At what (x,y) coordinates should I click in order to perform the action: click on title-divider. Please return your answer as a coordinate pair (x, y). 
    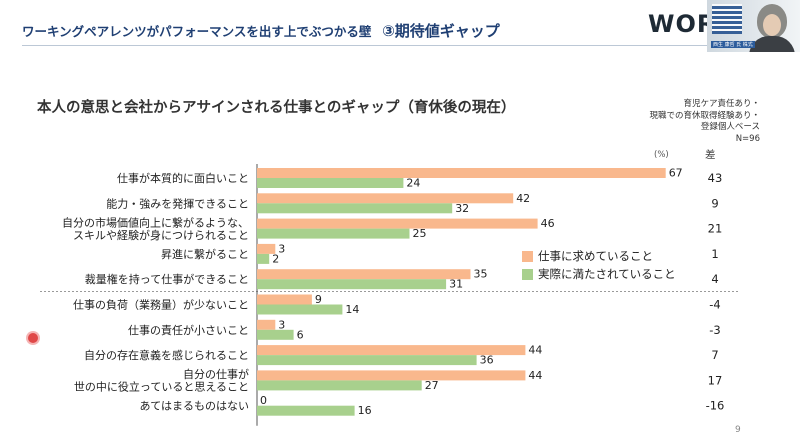
    Looking at the image, I should click on (364, 45).